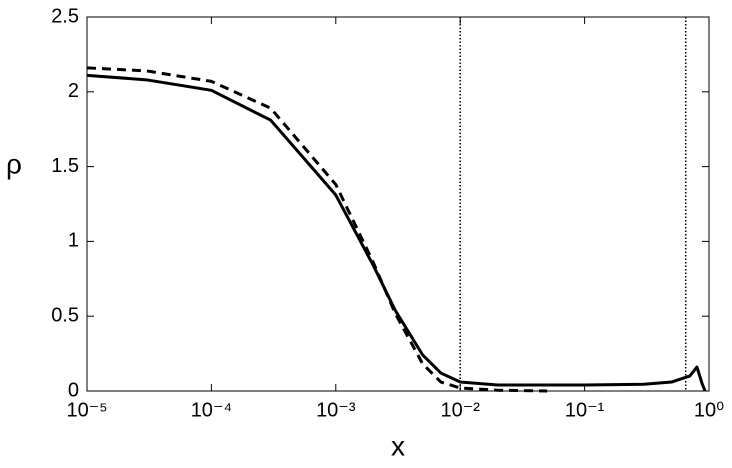  What do you see at coordinates (73, 390) in the screenshot?
I see `y-tick-label: 0` at bounding box center [73, 390].